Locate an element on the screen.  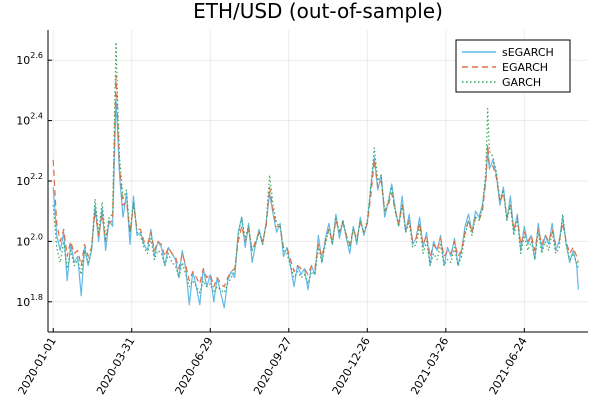
y-tick-labels: 101.8 102.0 102.2 102.4 102.6 is located at coordinates (34, 180).